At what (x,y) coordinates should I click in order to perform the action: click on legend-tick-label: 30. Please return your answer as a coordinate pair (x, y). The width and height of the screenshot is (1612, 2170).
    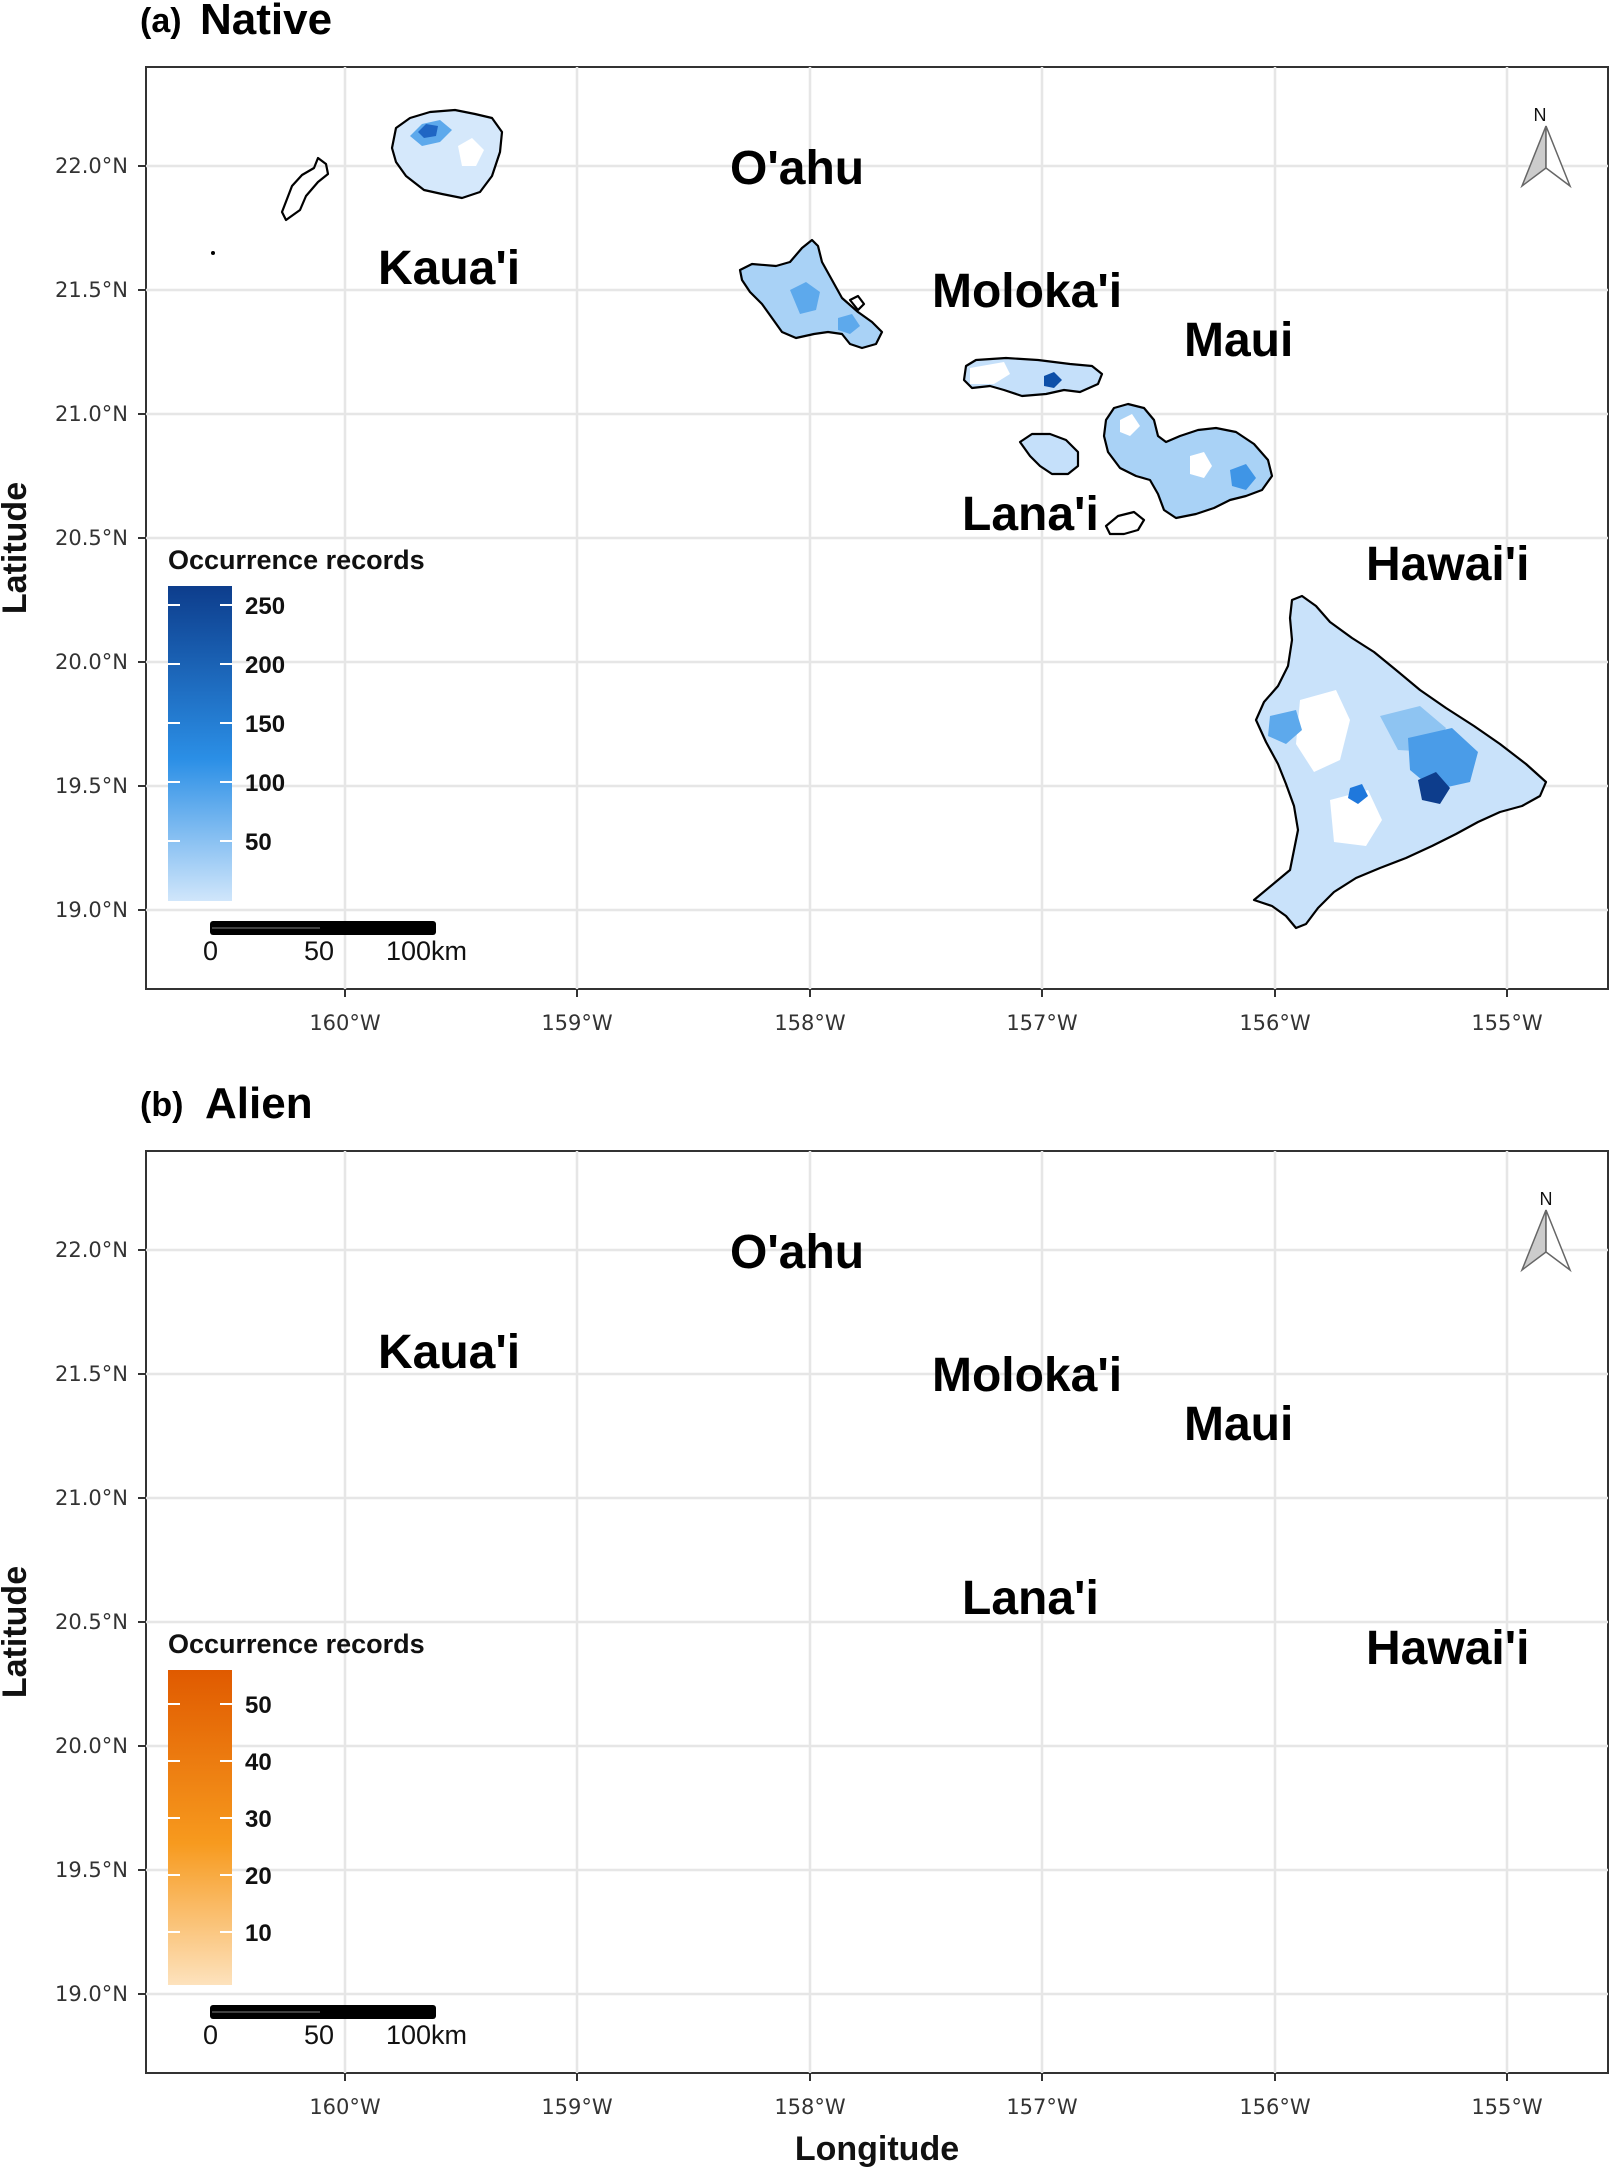
    Looking at the image, I should click on (258, 1819).